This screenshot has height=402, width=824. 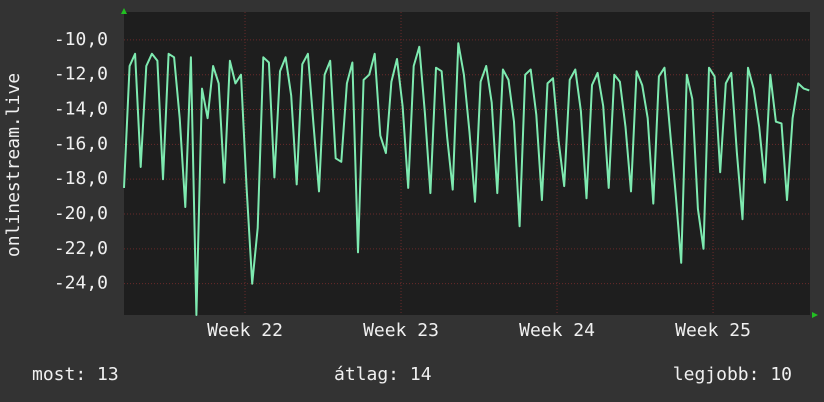 What do you see at coordinates (81, 248) in the screenshot?
I see `y-tick-label: -22,0` at bounding box center [81, 248].